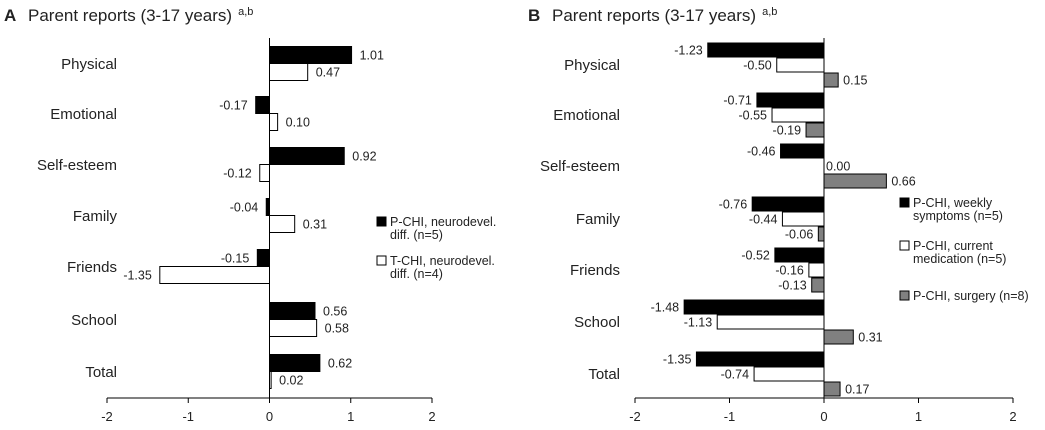  Describe the element at coordinates (350, 416) in the screenshot. I see `x-tick-label: 1` at that location.